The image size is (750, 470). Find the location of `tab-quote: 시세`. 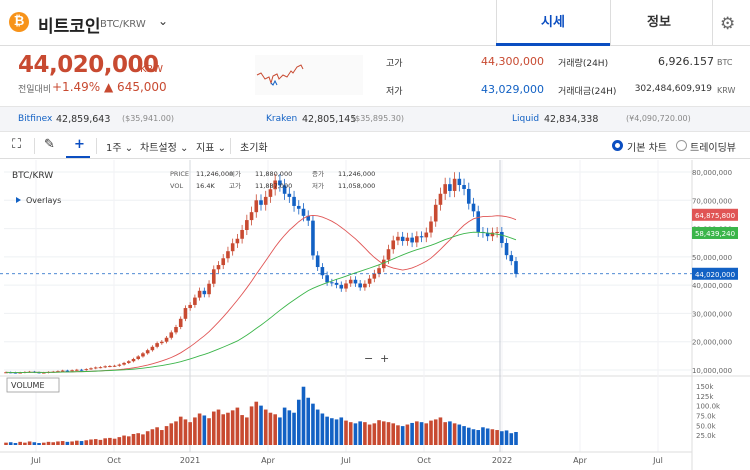

tab-quote: 시세 is located at coordinates (553, 23).